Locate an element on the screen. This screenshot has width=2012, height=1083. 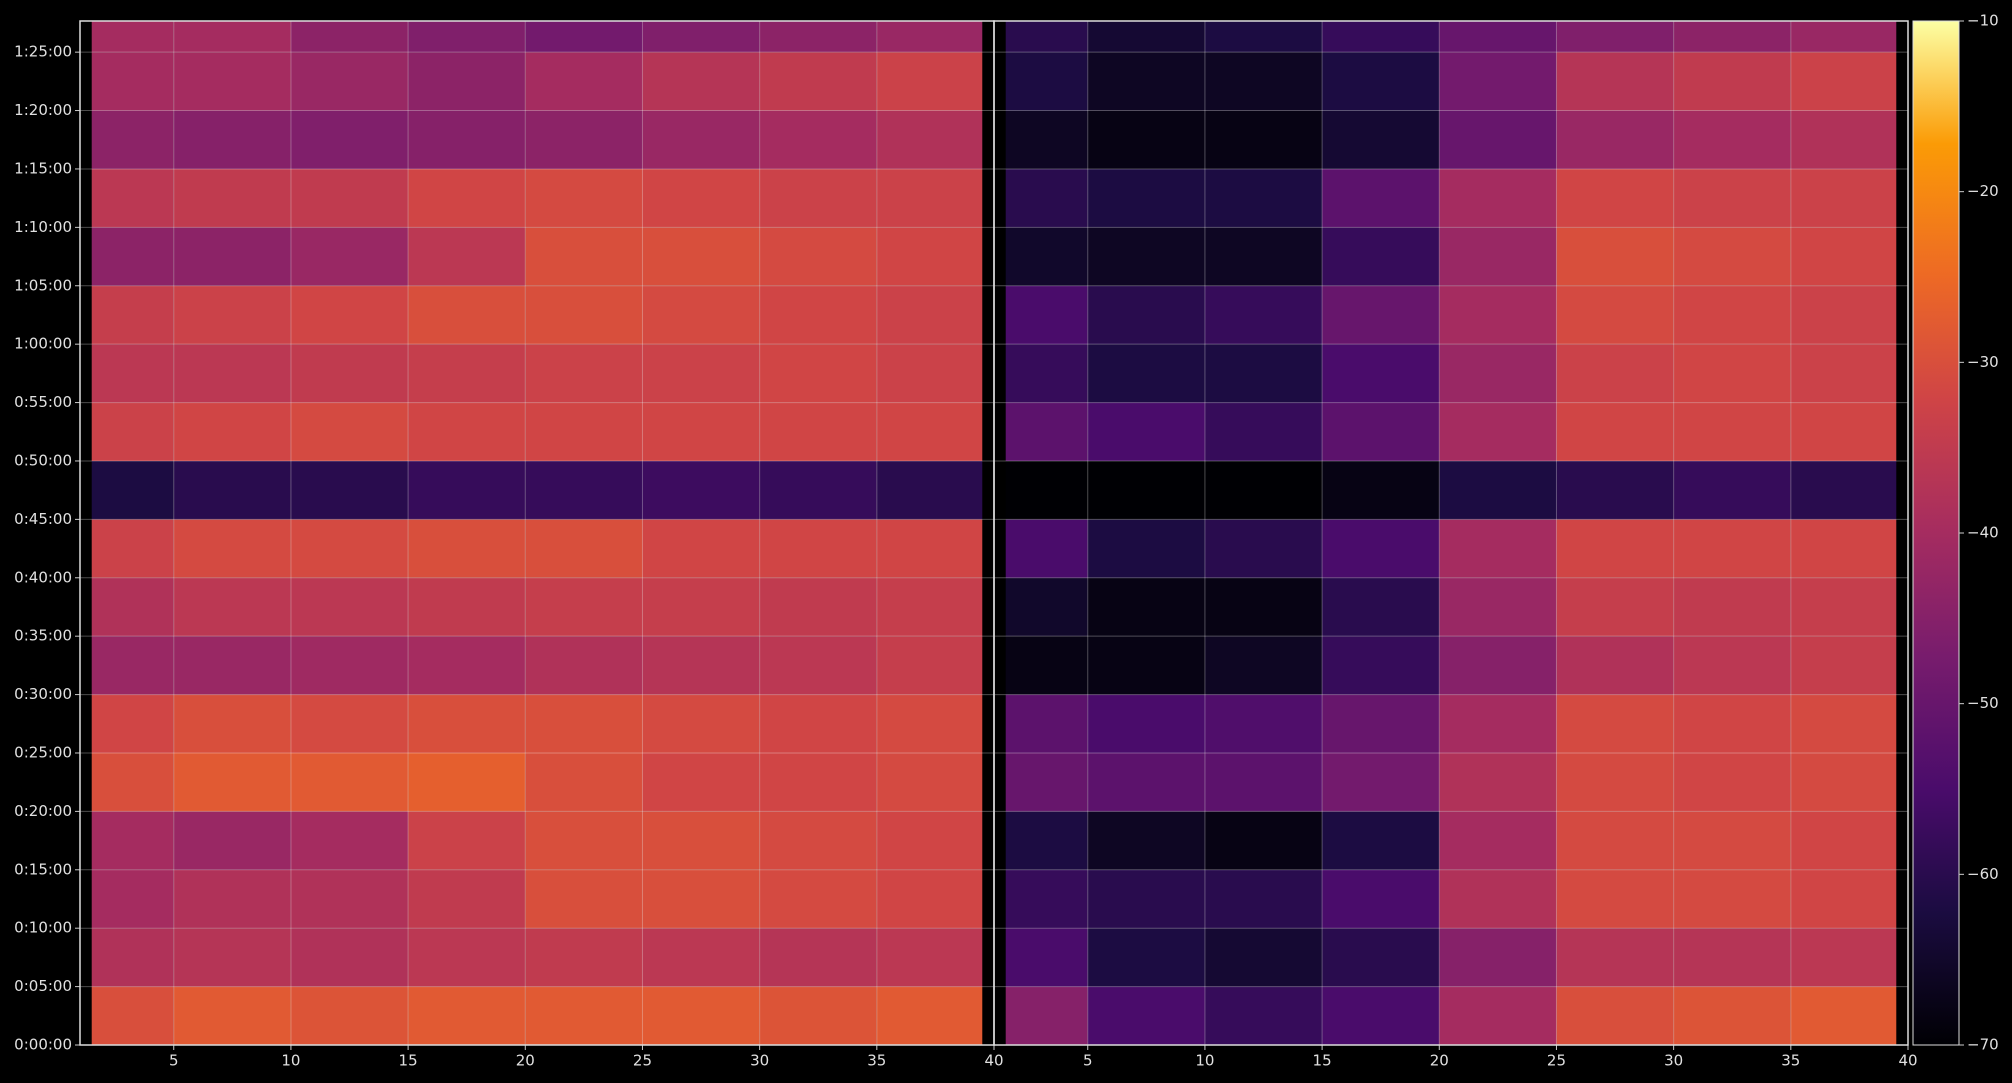
x-tick-label: 20 is located at coordinates (1439, 1061).